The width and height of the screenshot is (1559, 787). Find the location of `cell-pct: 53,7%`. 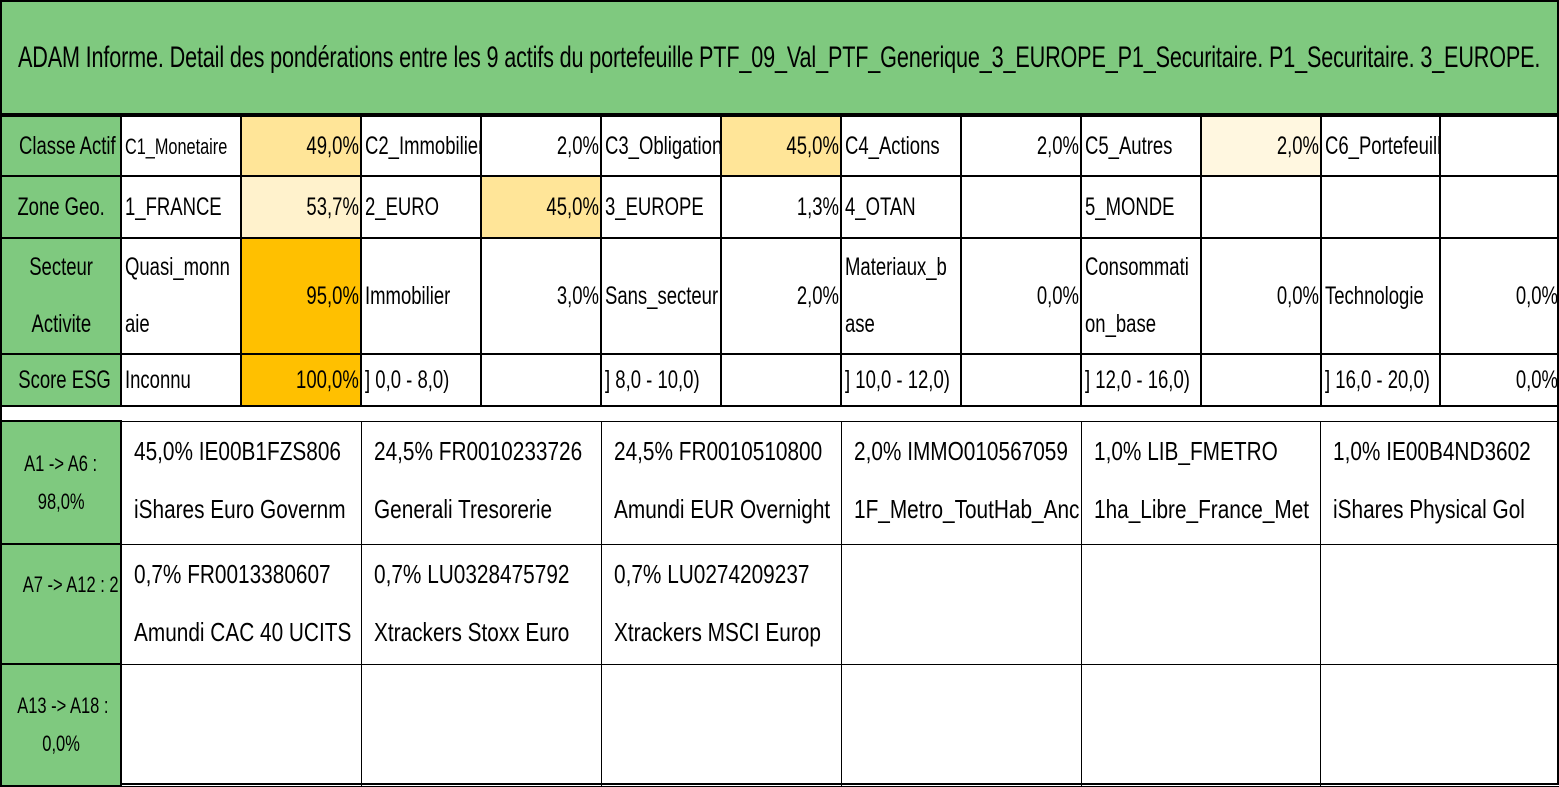

cell-pct: 53,7% is located at coordinates (301, 207).